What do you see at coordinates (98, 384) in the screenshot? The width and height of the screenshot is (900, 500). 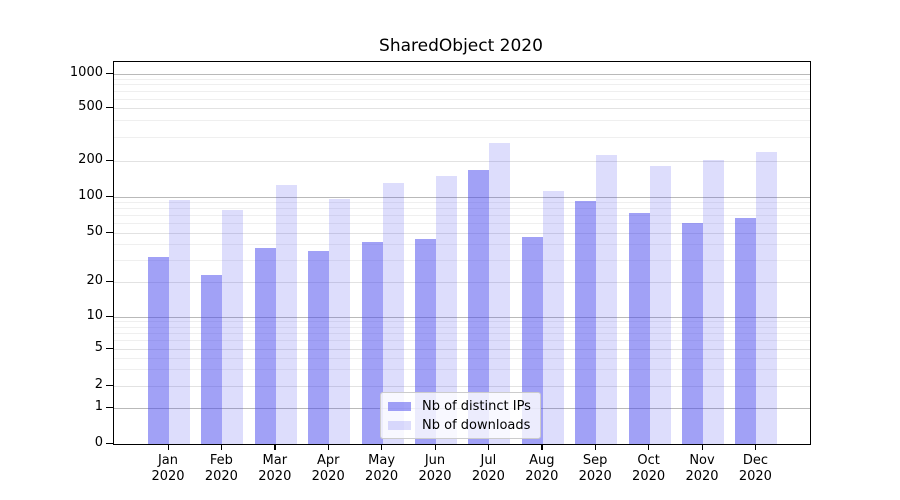 I see `y-tick-label: 2` at bounding box center [98, 384].